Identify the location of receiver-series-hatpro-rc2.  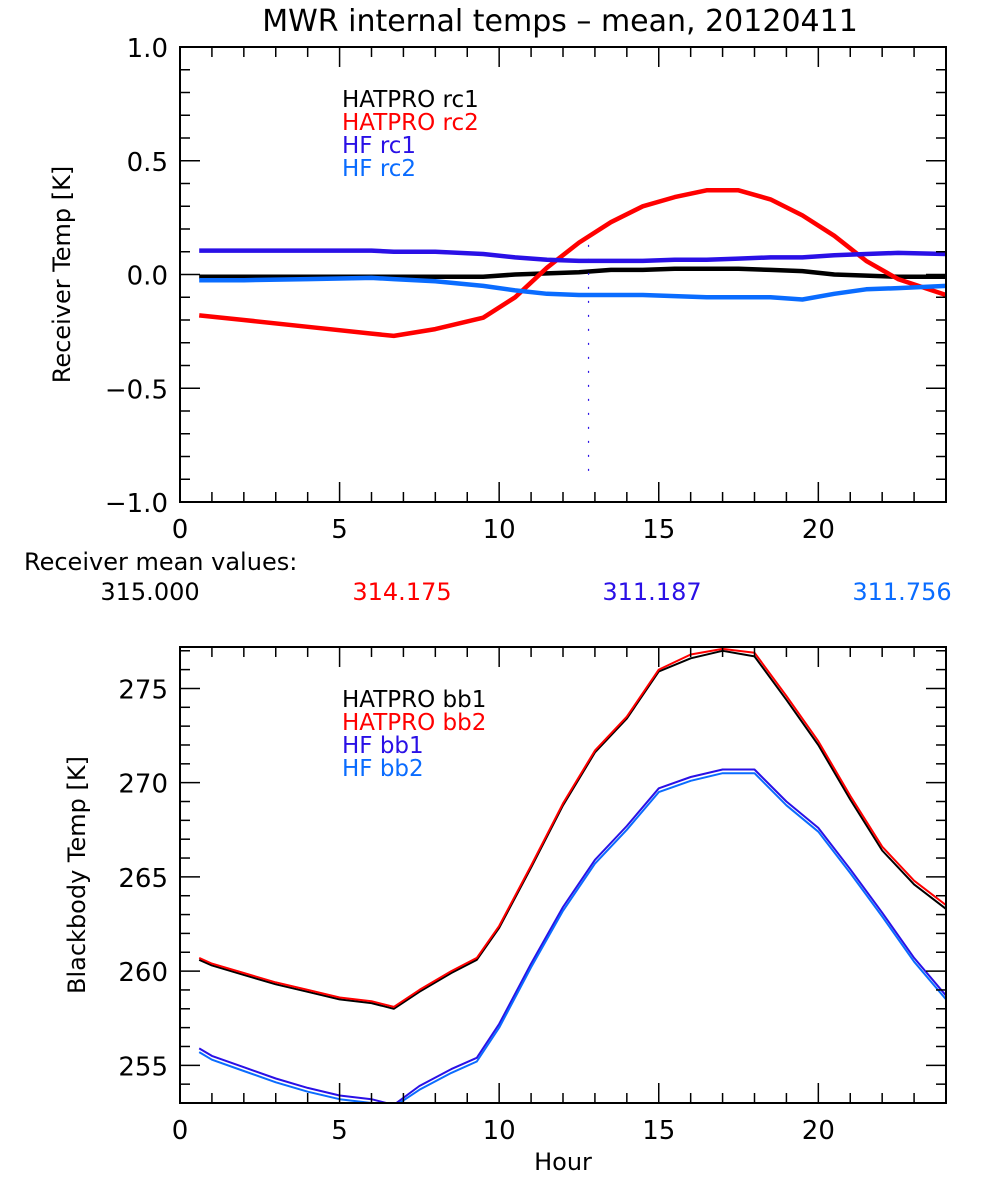
(572, 263).